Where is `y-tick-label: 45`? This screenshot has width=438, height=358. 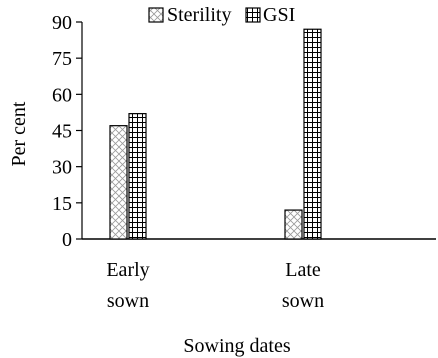 y-tick-label: 45 is located at coordinates (62, 132).